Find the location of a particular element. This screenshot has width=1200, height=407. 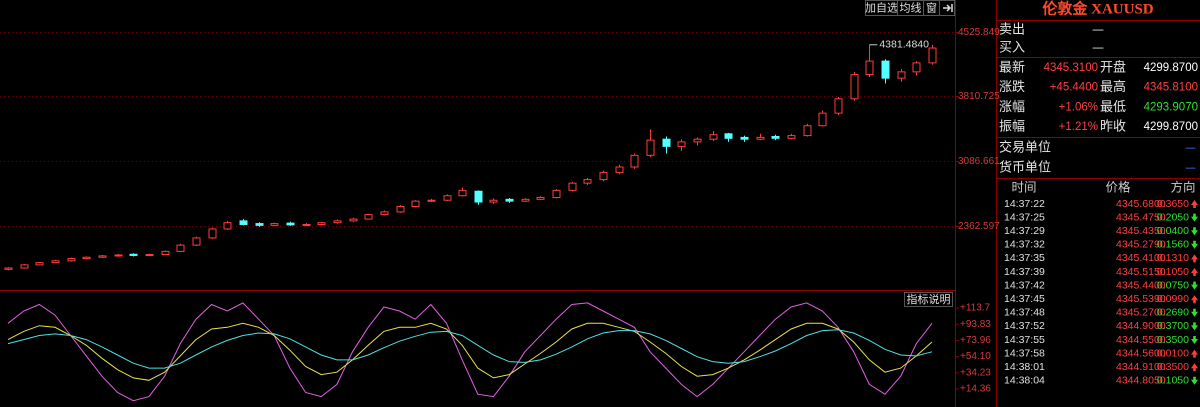

unit-label: 交易单位 is located at coordinates (1025, 148).